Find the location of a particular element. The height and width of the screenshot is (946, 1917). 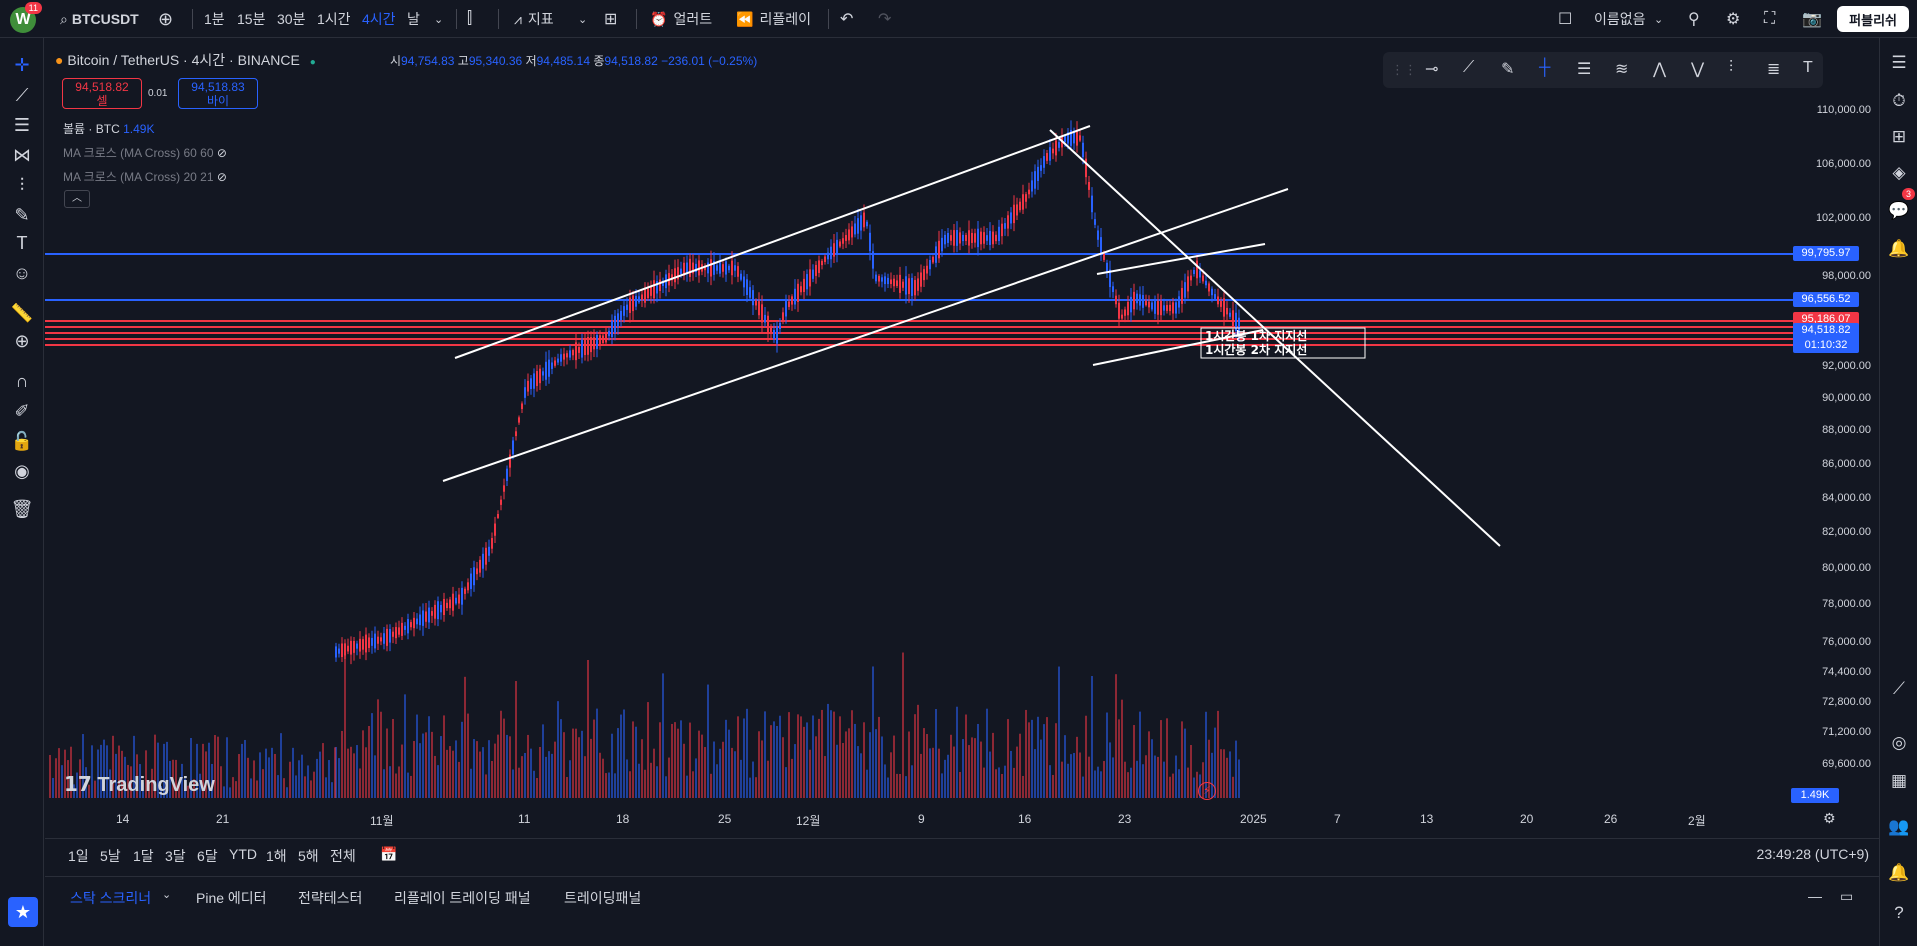

settings-gear-icon: ⚙ is located at coordinates (1733, 19).